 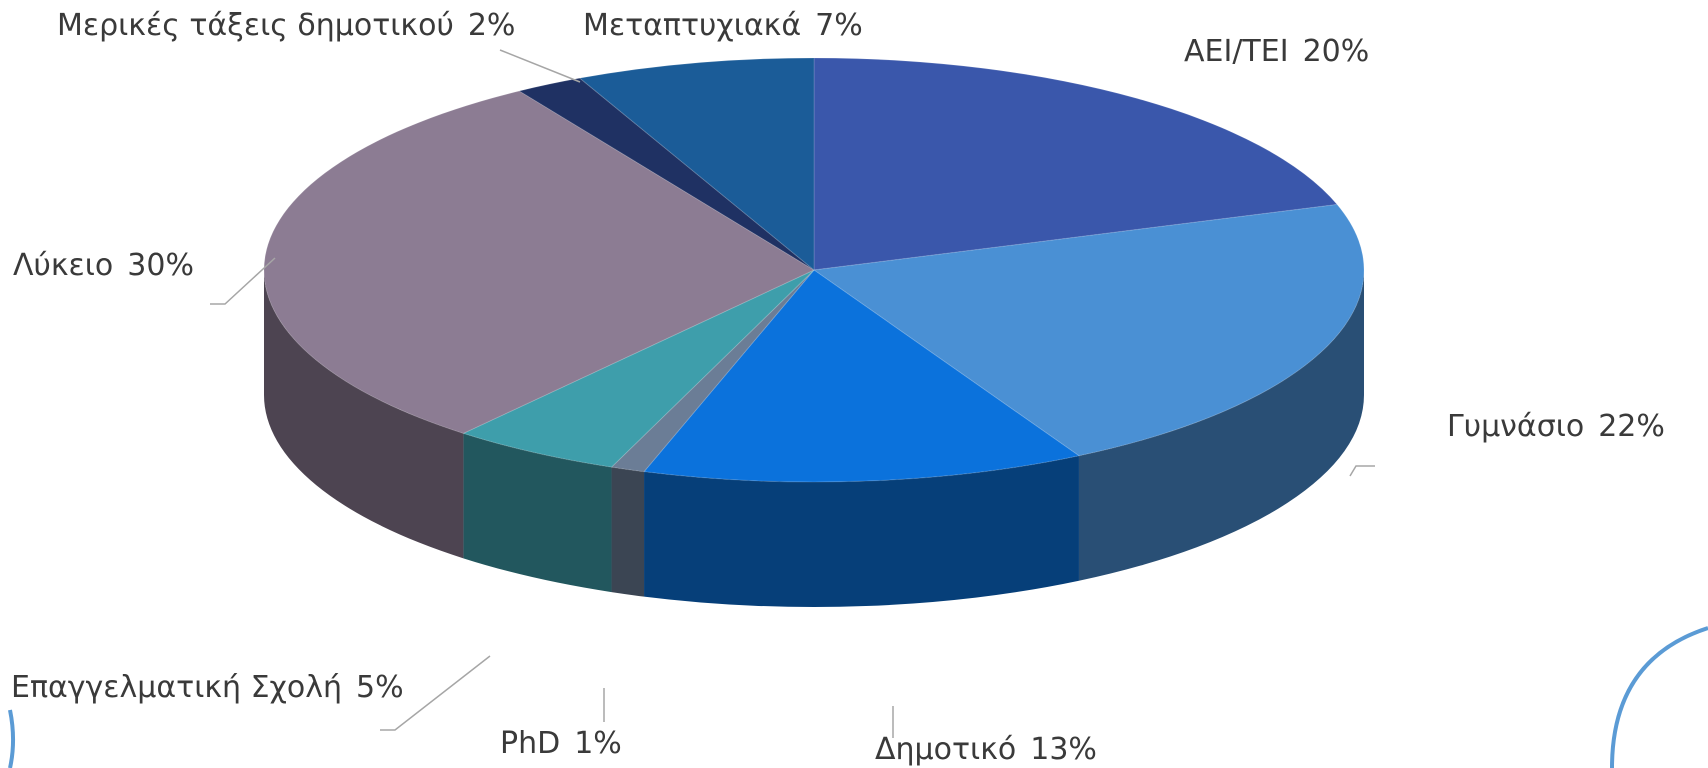 What do you see at coordinates (160, 265) in the screenshot?
I see `value-label: 30%` at bounding box center [160, 265].